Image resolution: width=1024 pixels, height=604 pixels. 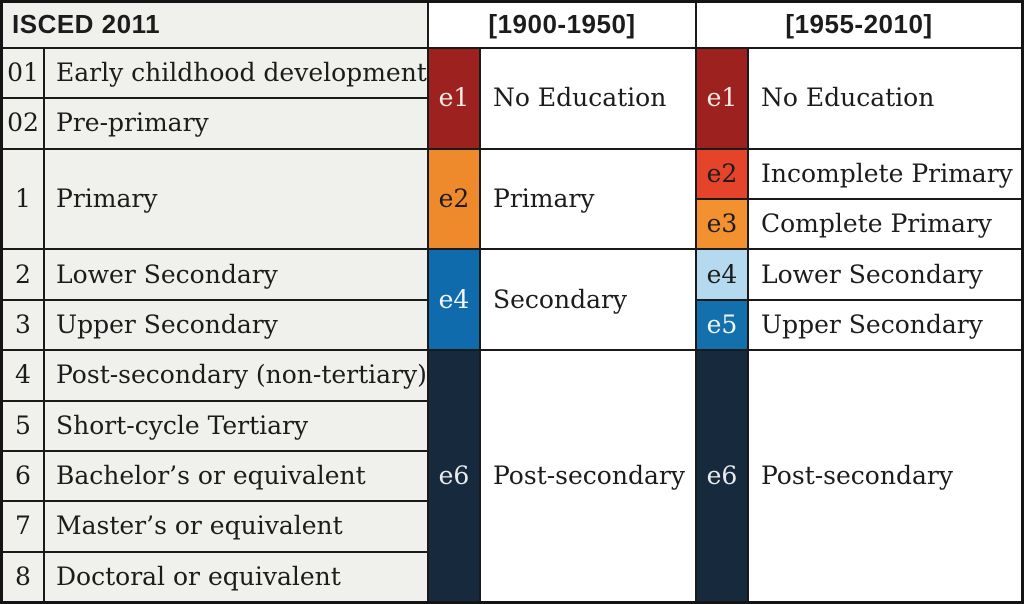 What do you see at coordinates (236, 73) in the screenshot?
I see `isced-row-label: Early childhood development` at bounding box center [236, 73].